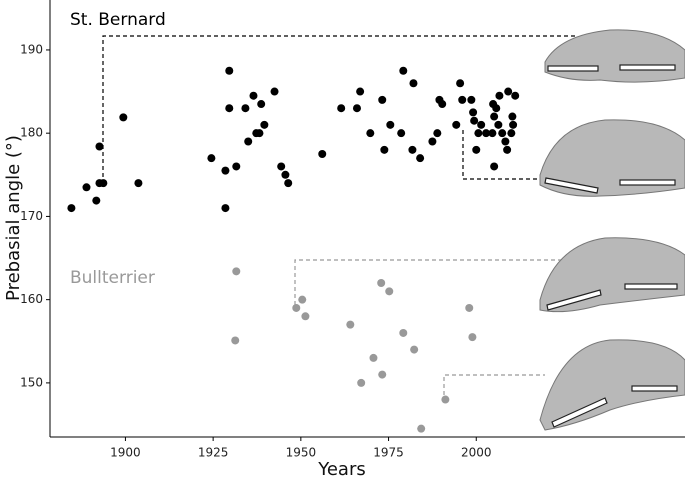 Image resolution: width=685 pixels, height=485 pixels. Describe the element at coordinates (31, 49) in the screenshot. I see `y-tick-label: 190` at that location.